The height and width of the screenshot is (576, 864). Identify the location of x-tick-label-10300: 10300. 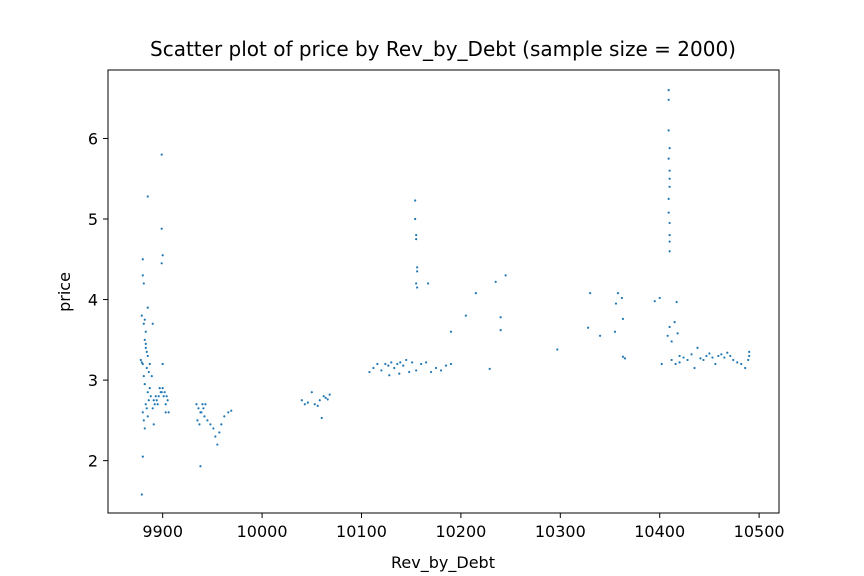
(560, 531).